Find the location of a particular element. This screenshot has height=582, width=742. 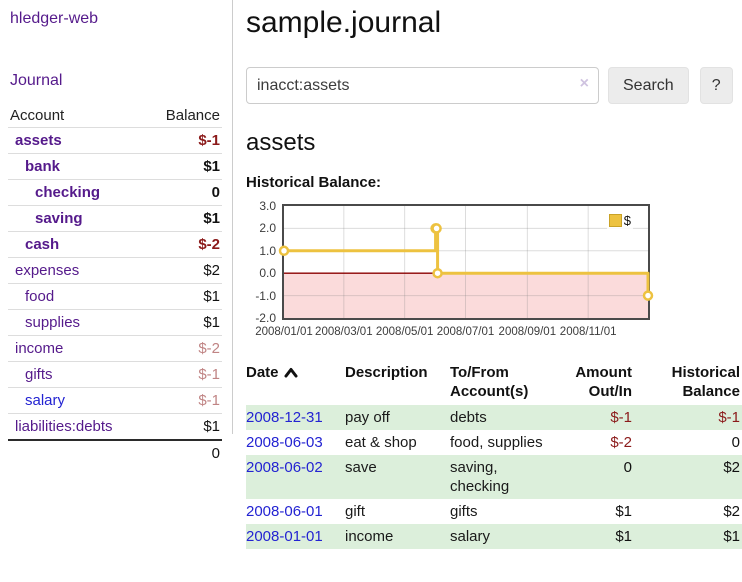

account-link-food: food is located at coordinates (40, 296).